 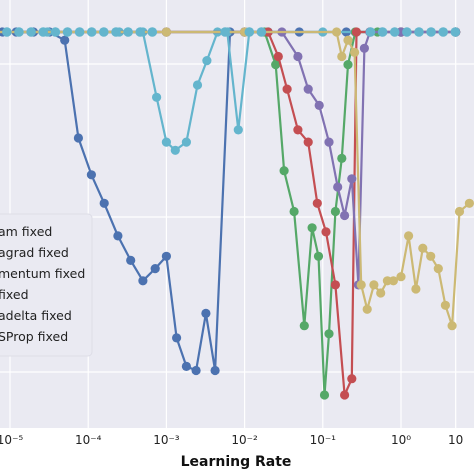 What do you see at coordinates (36, 315) in the screenshot?
I see `legend-entry: adelta fixed` at bounding box center [36, 315].